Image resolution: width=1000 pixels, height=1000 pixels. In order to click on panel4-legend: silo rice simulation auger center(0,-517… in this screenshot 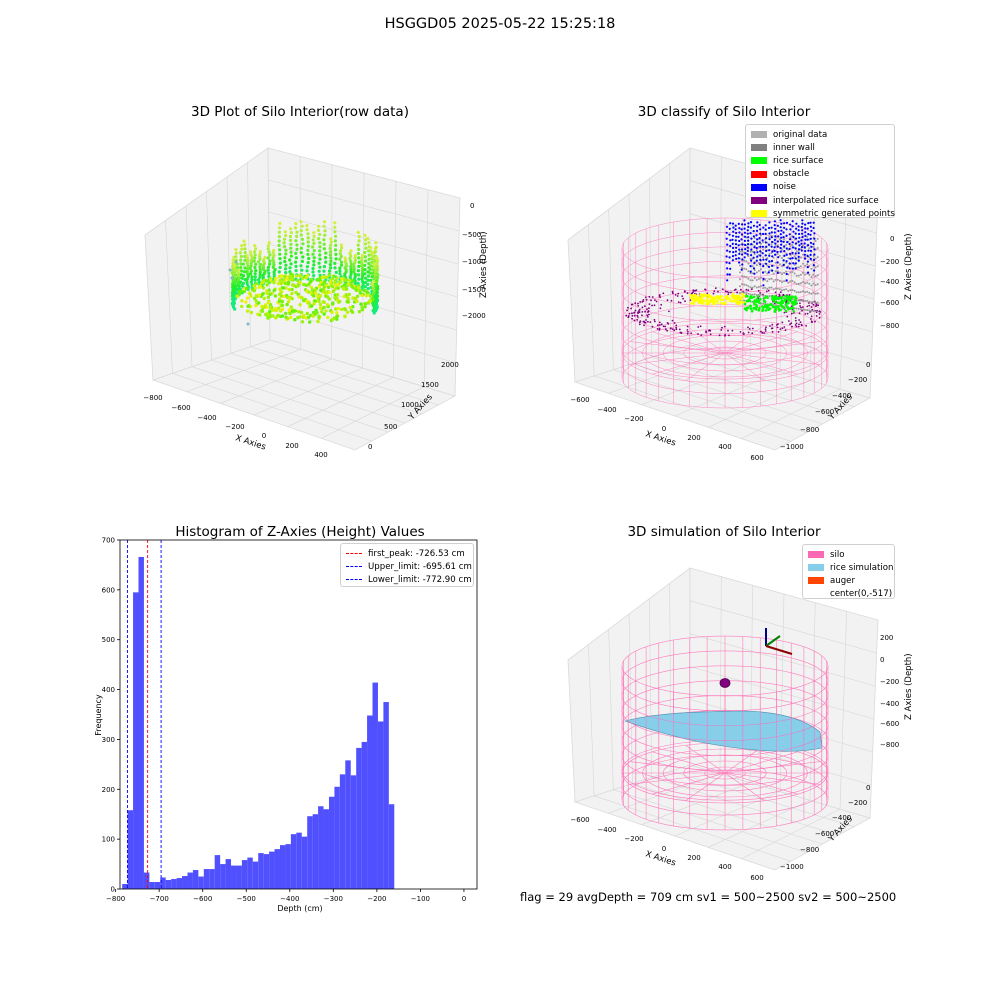, I will do `click(848, 571)`.